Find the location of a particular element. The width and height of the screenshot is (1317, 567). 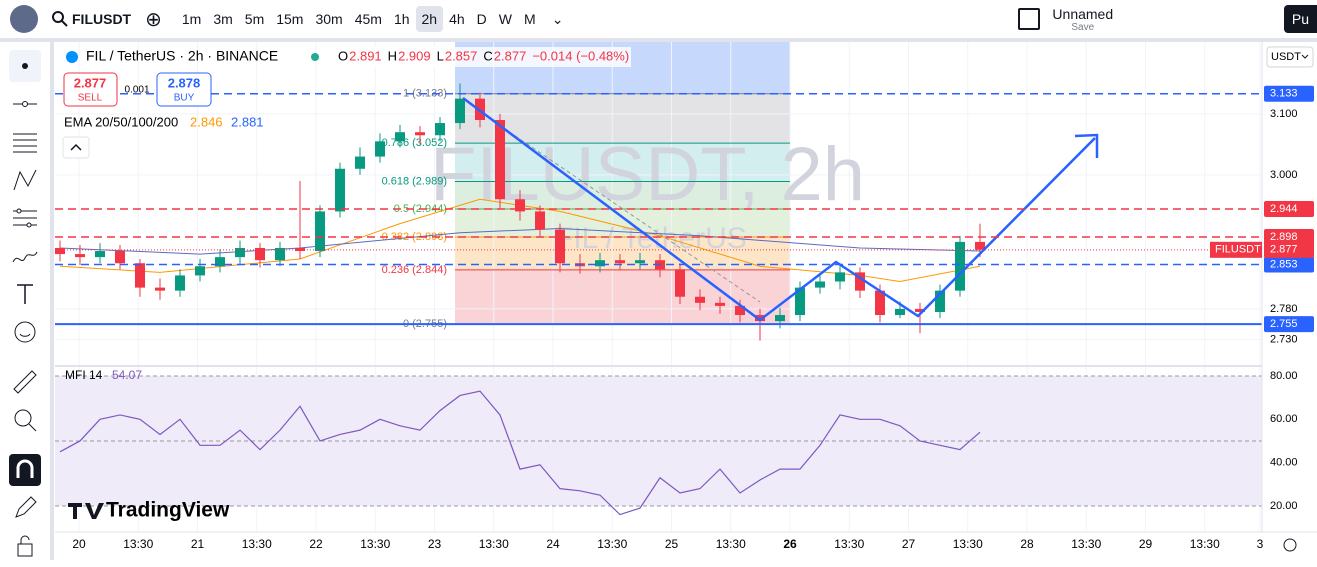

collapse-button is located at coordinates (76, 147).